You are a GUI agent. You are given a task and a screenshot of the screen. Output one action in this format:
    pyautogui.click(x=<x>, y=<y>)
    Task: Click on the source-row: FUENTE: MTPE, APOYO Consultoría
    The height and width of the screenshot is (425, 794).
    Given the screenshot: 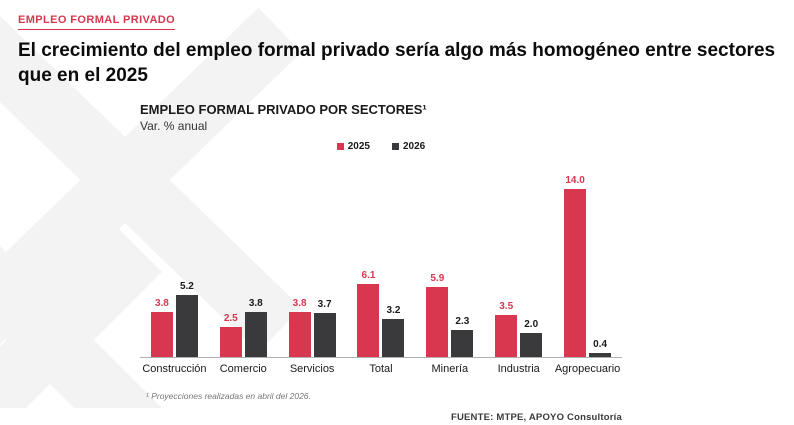 What is the action you would take?
    pyautogui.click(x=381, y=416)
    